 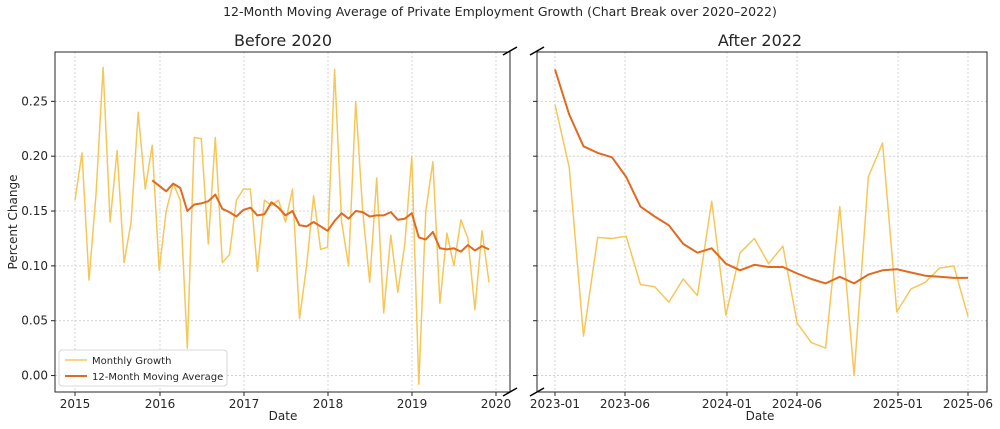 What do you see at coordinates (760, 416) in the screenshot?
I see `x-axis-label-right: Date` at bounding box center [760, 416].